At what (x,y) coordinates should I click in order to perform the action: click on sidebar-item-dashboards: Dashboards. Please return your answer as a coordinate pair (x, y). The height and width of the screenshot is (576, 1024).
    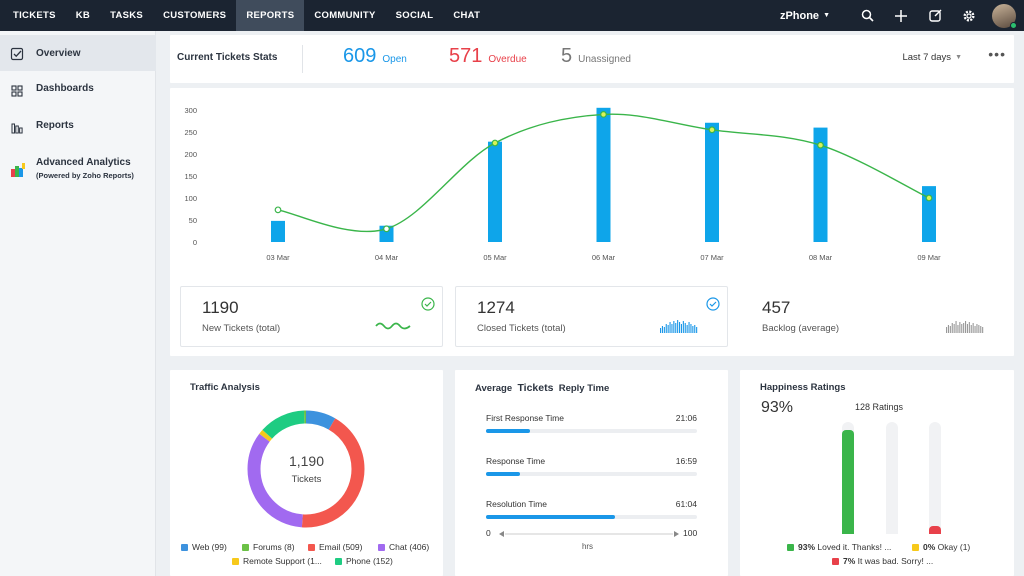
    Looking at the image, I should click on (78, 90).